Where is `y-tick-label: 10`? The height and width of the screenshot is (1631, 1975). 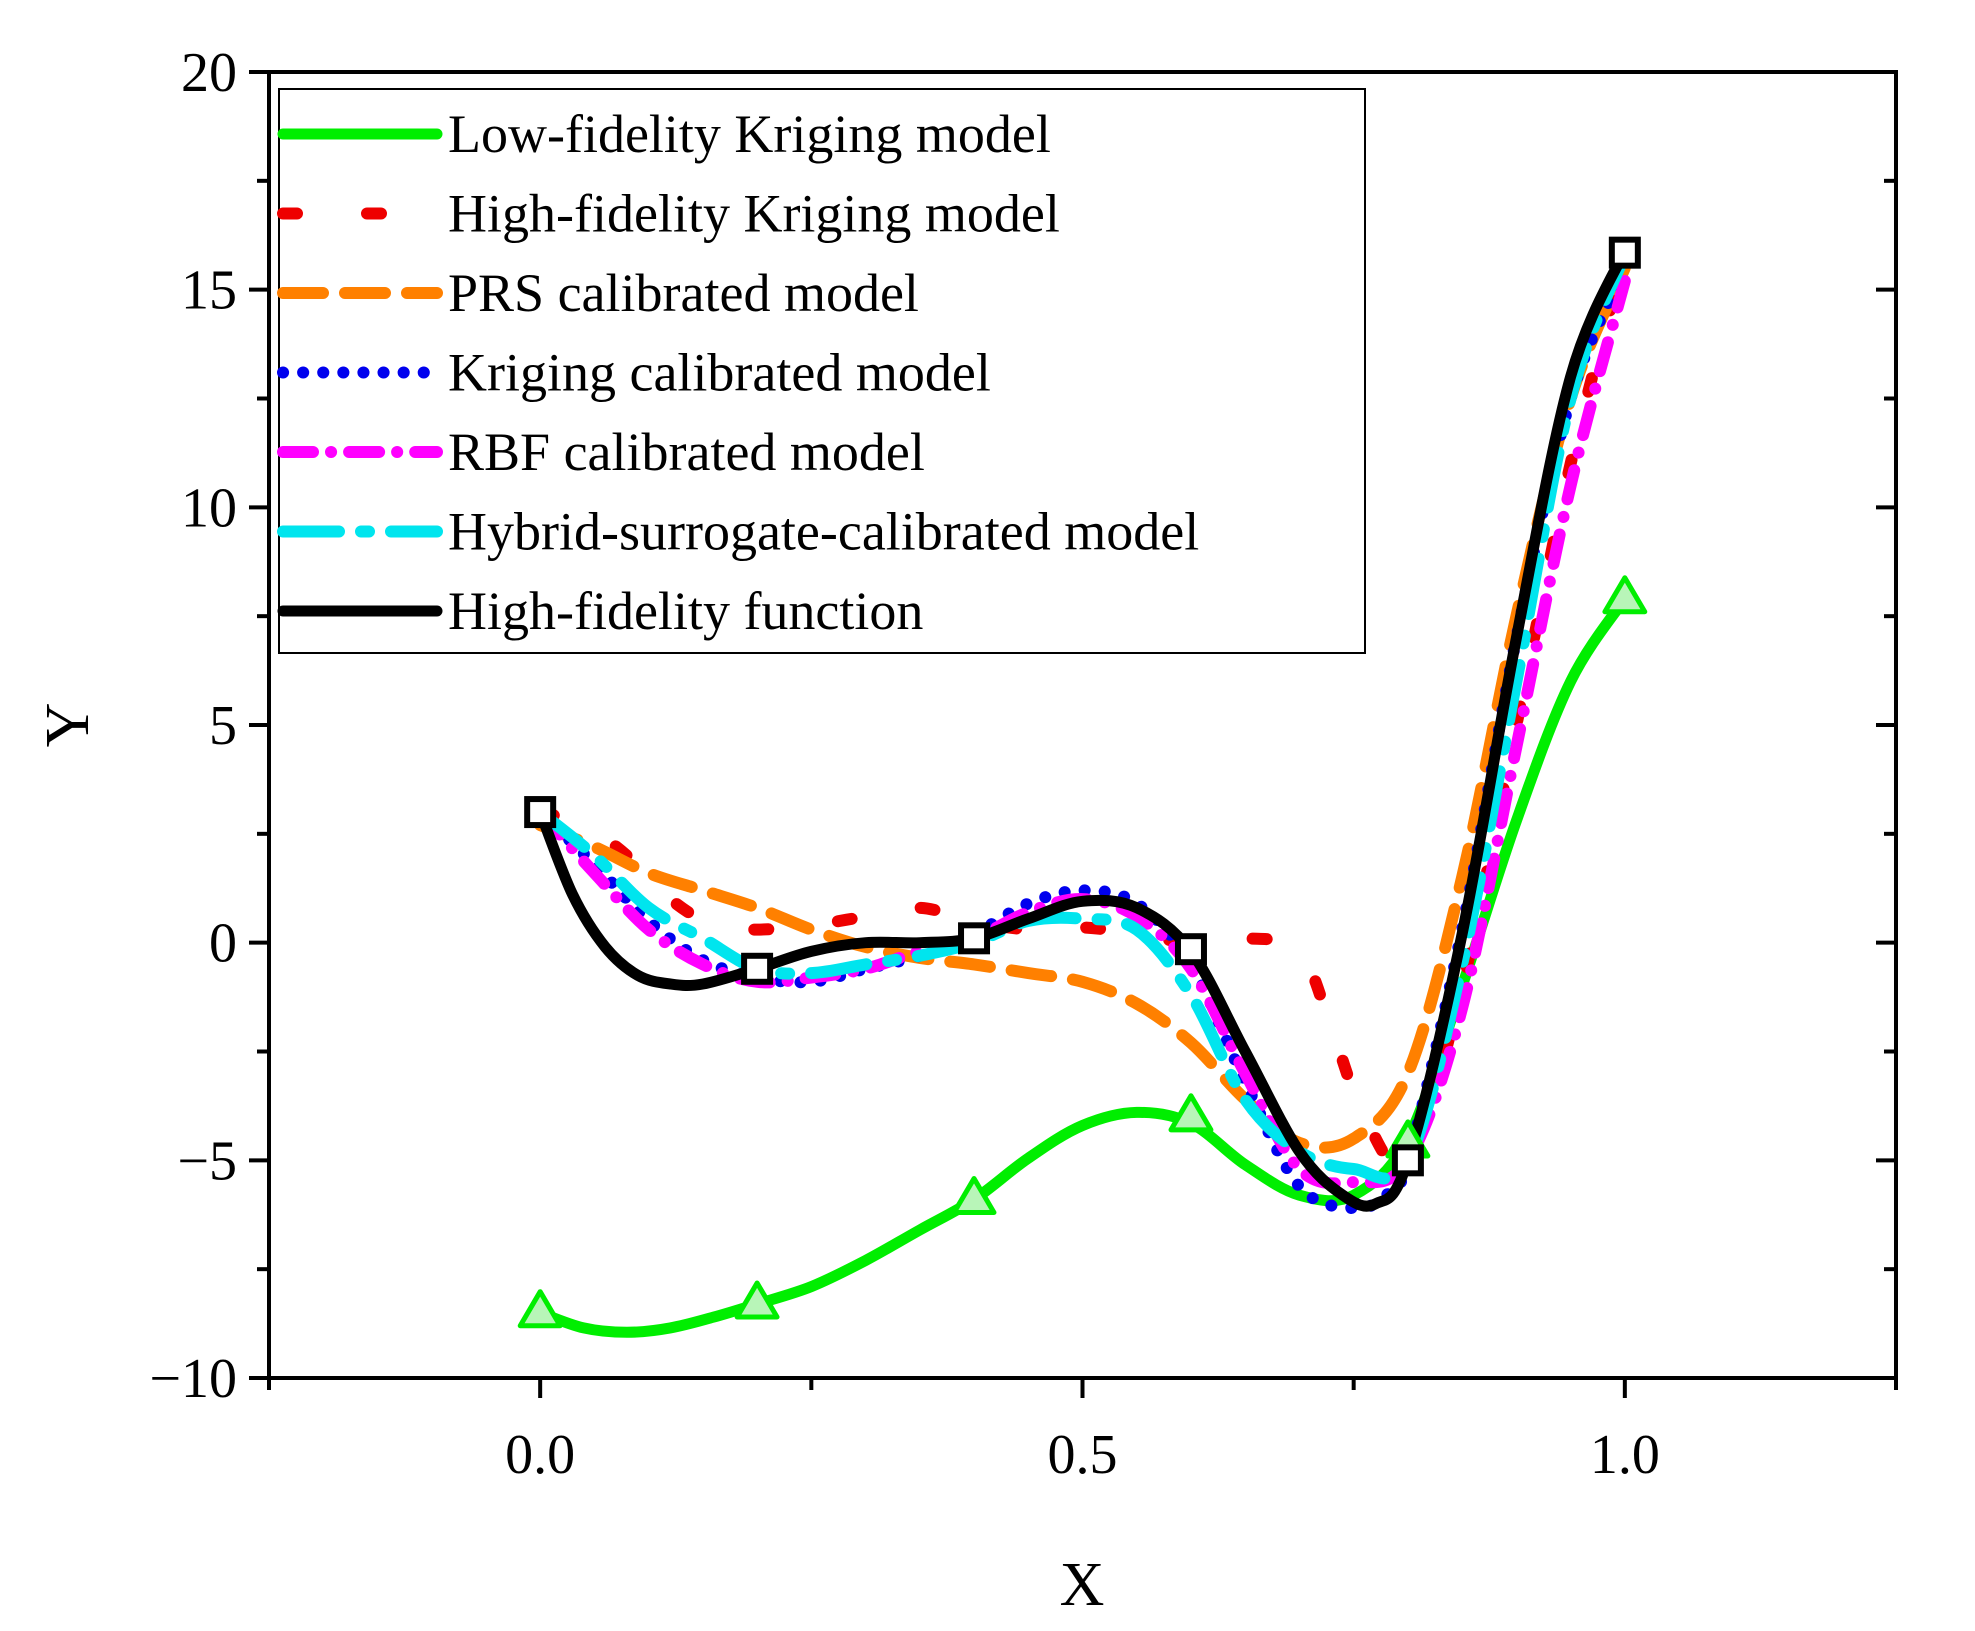
y-tick-label: 10 is located at coordinates (209, 508).